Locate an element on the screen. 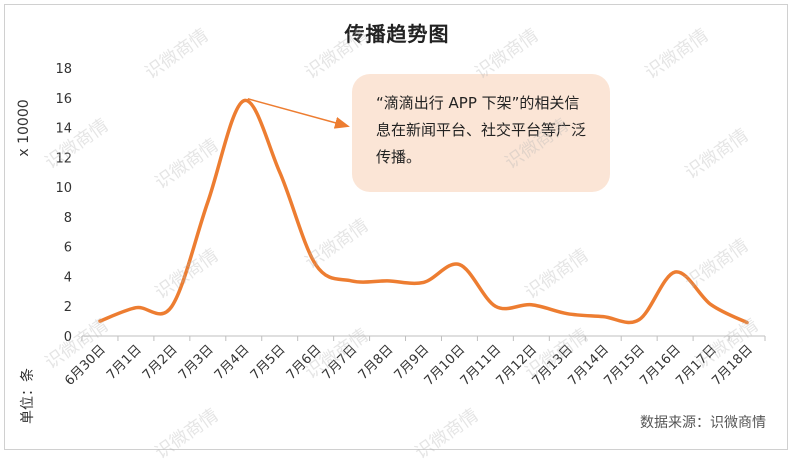 The height and width of the screenshot is (464, 794). annotation-callout: “滴滴出行 APP 下架”的相关信息在新闻平台、社交平台等广泛传播。 is located at coordinates (481, 133).